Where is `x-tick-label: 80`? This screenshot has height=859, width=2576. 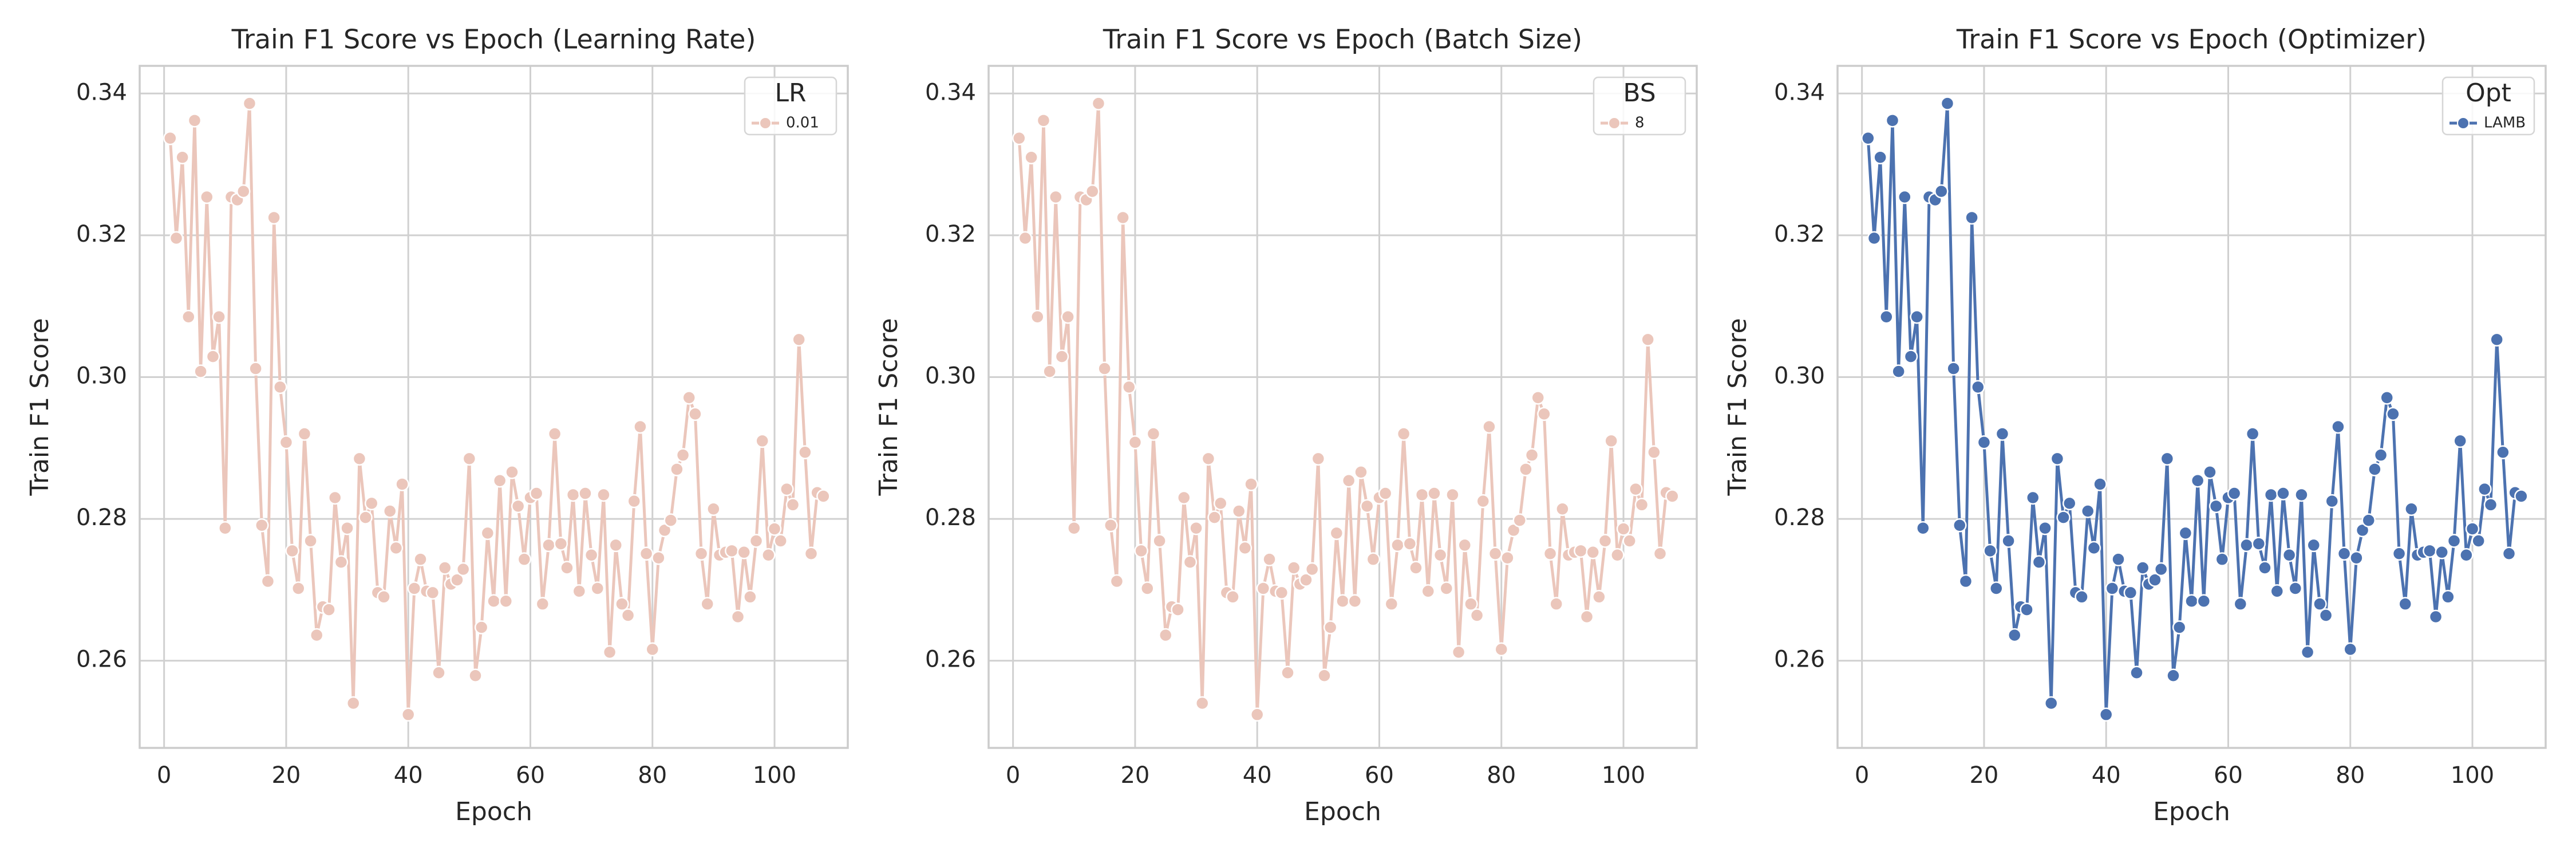 x-tick-label: 80 is located at coordinates (1501, 775).